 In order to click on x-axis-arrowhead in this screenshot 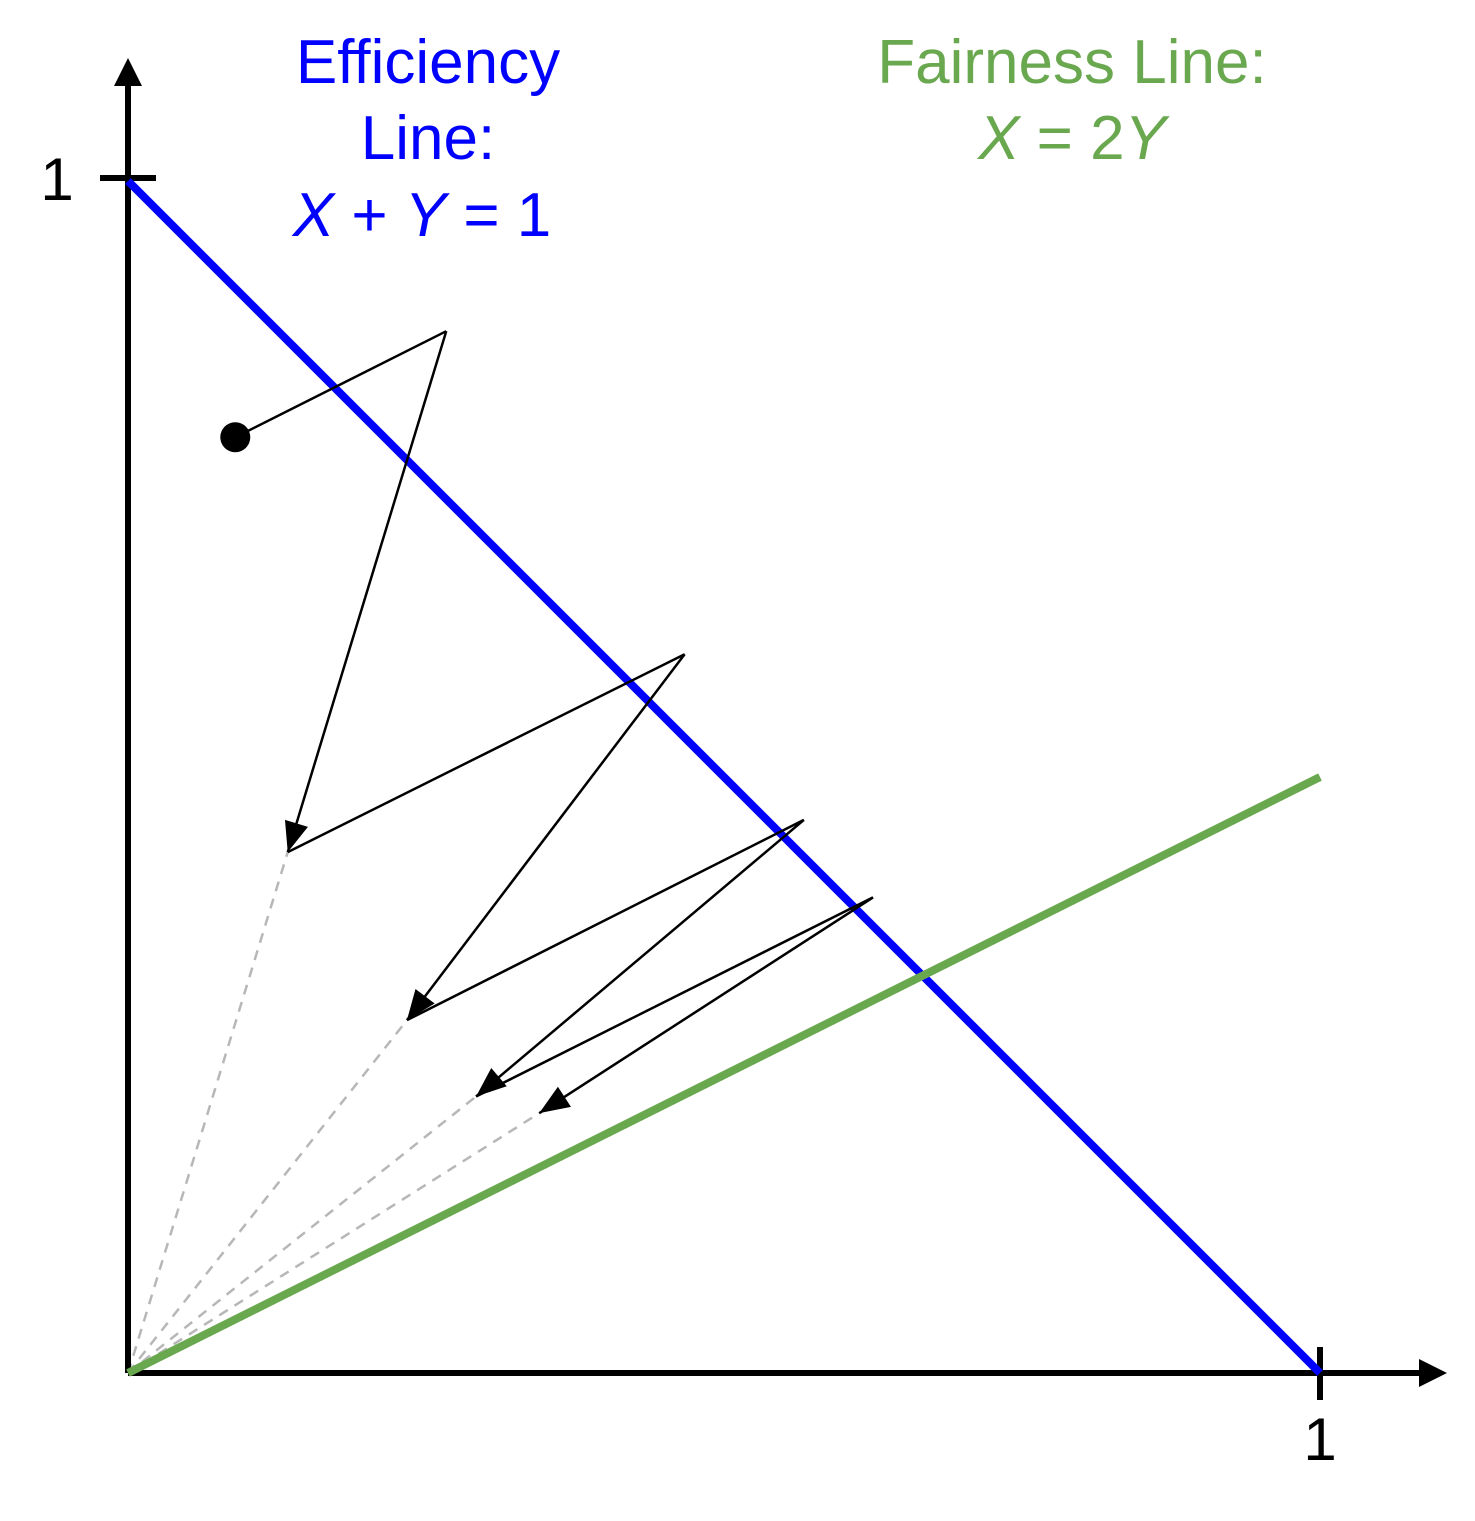, I will do `click(1433, 1373)`.